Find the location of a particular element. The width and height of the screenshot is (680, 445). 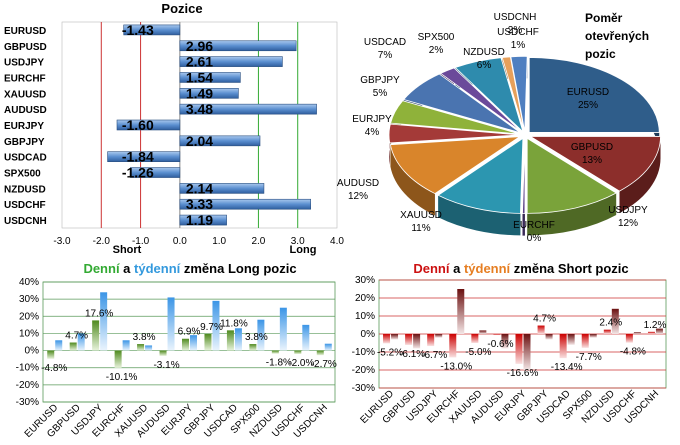

value-label: 1.49 is located at coordinates (199, 93).